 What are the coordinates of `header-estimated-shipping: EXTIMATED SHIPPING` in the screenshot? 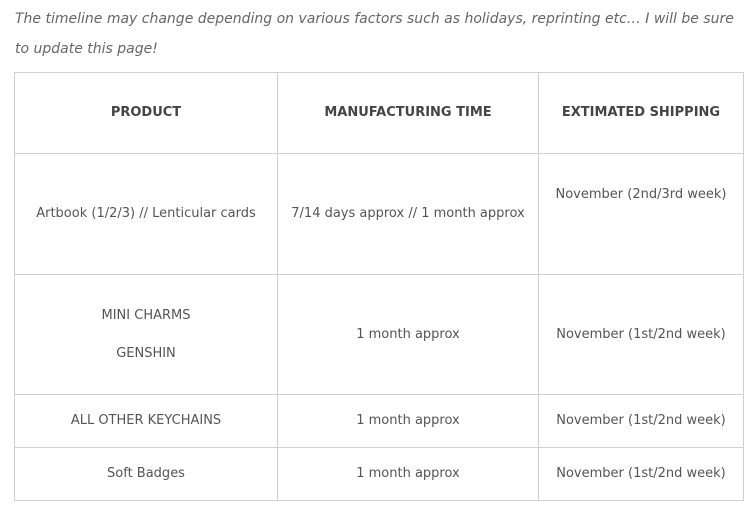 It's located at (641, 113).